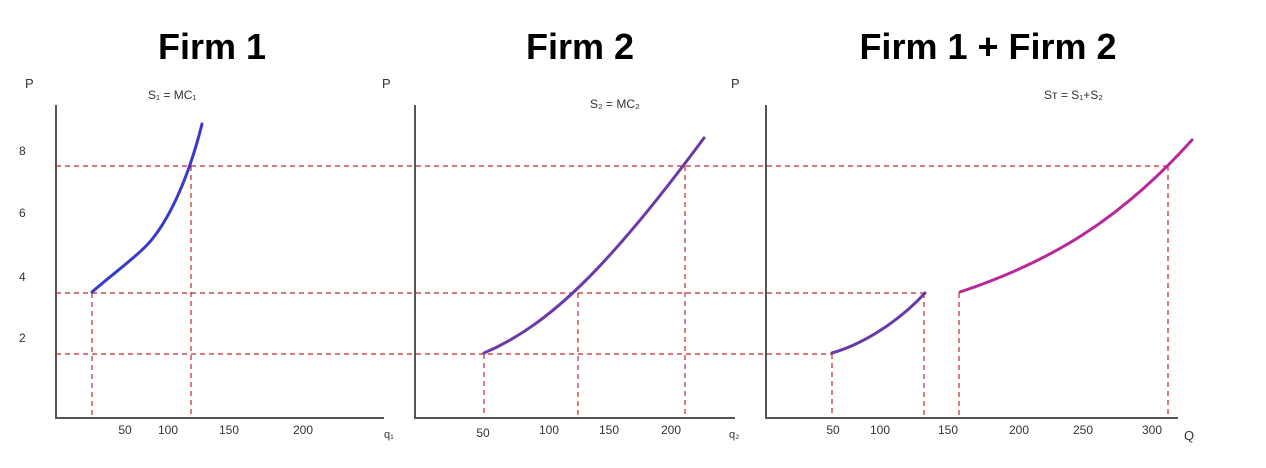  What do you see at coordinates (594, 245) in the screenshot?
I see `firm2-supply-curve` at bounding box center [594, 245].